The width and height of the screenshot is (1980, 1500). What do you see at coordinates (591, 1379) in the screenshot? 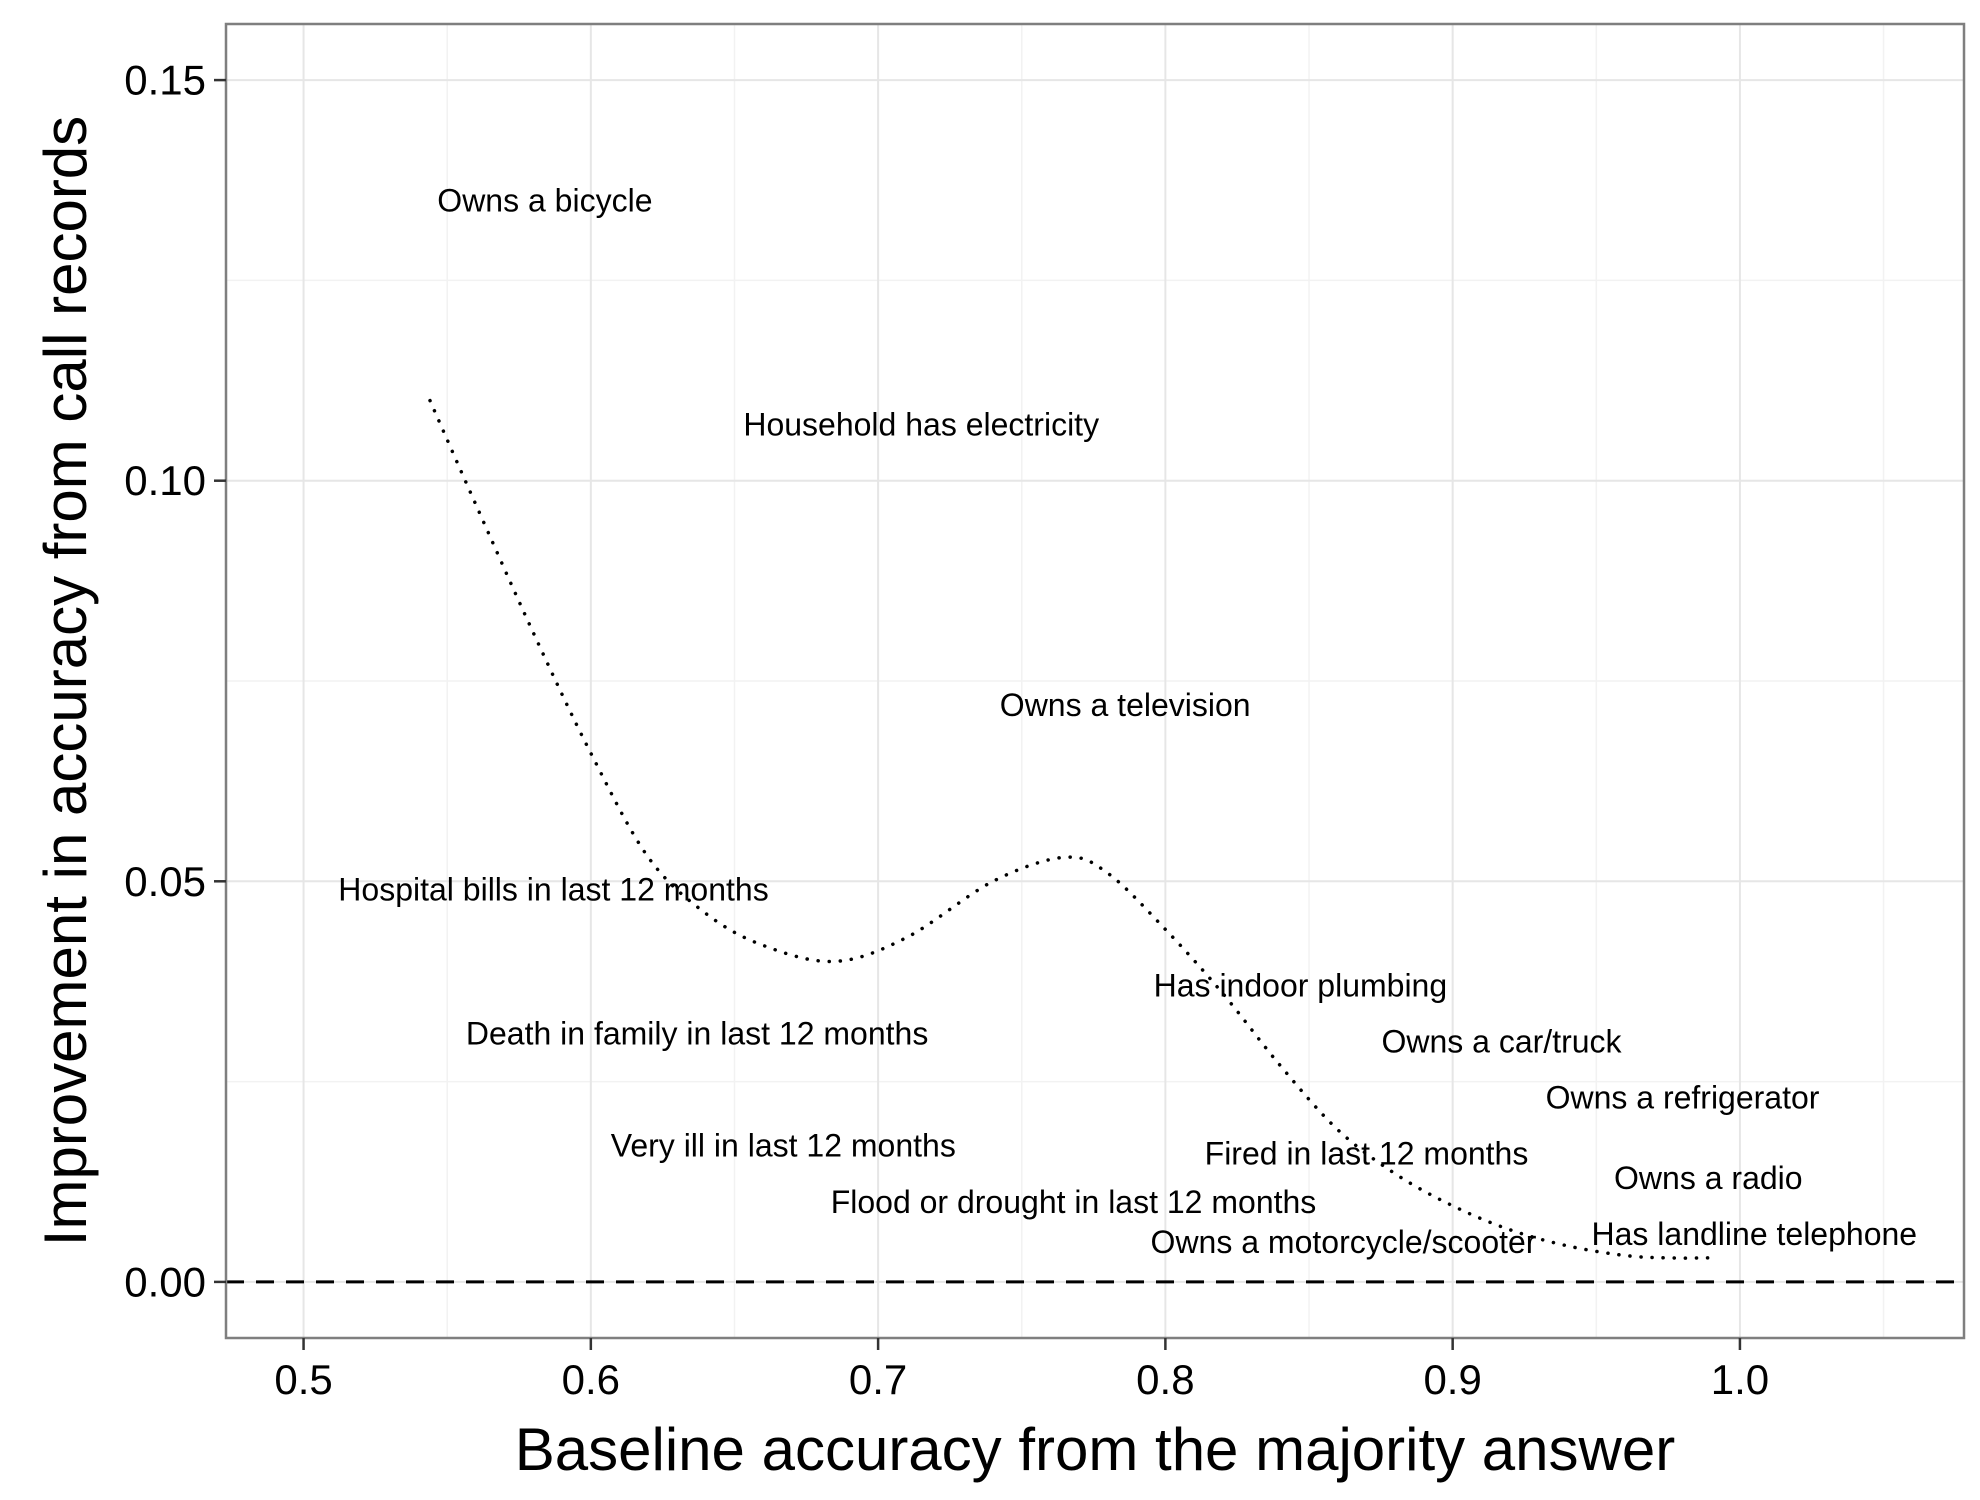
I see `x-tick-label: 0.6` at bounding box center [591, 1379].